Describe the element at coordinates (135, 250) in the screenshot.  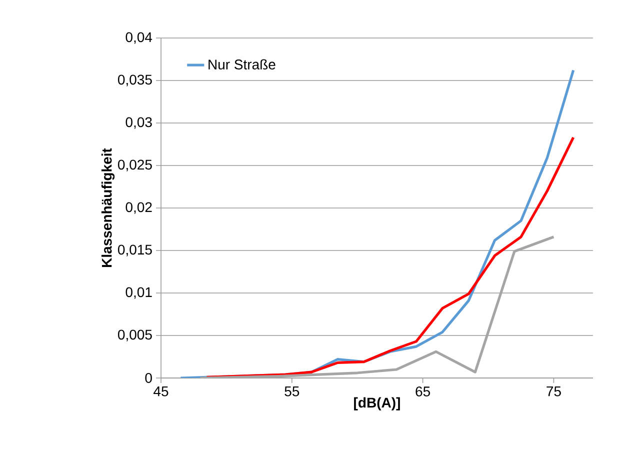
I see `y-tick-label: 0,015` at that location.